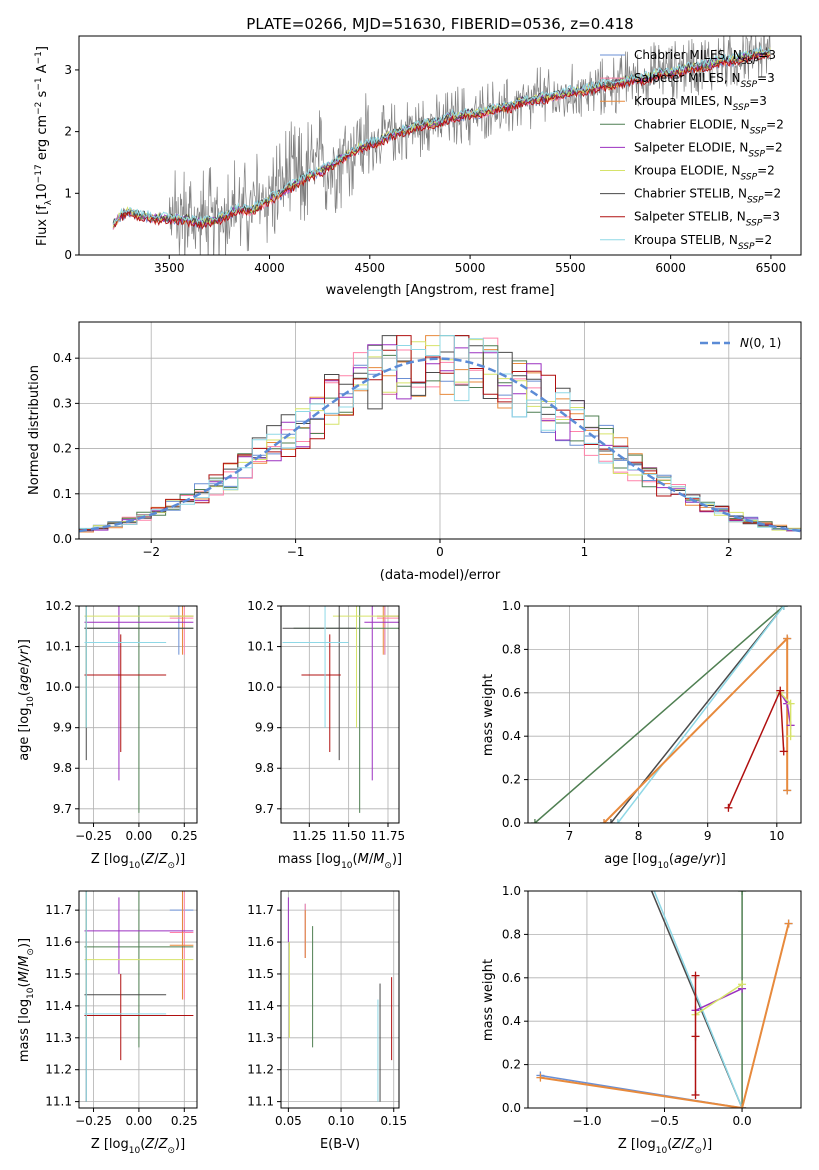  Describe the element at coordinates (393, 1121) in the screenshot. I see `x-tick-label: 0.15` at that location.